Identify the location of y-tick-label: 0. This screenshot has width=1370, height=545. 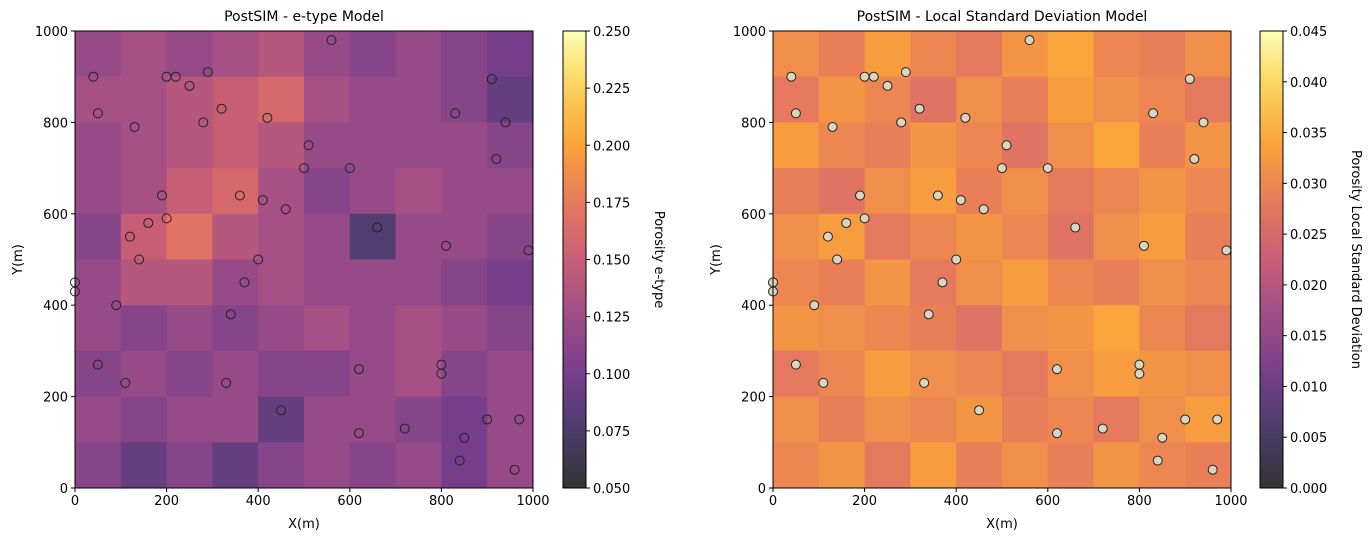
(762, 489).